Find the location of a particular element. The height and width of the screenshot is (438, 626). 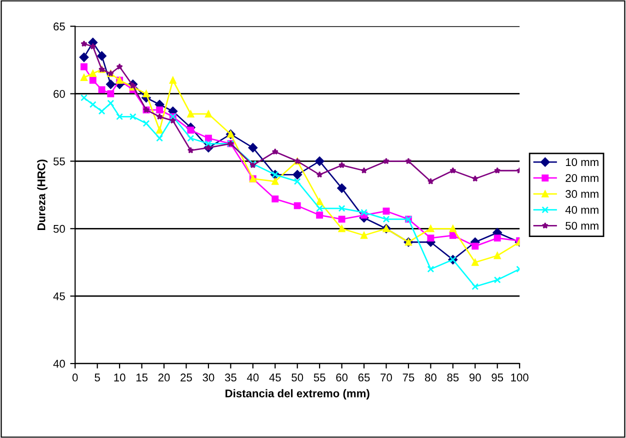

legend-label: 40 mm is located at coordinates (581, 210).